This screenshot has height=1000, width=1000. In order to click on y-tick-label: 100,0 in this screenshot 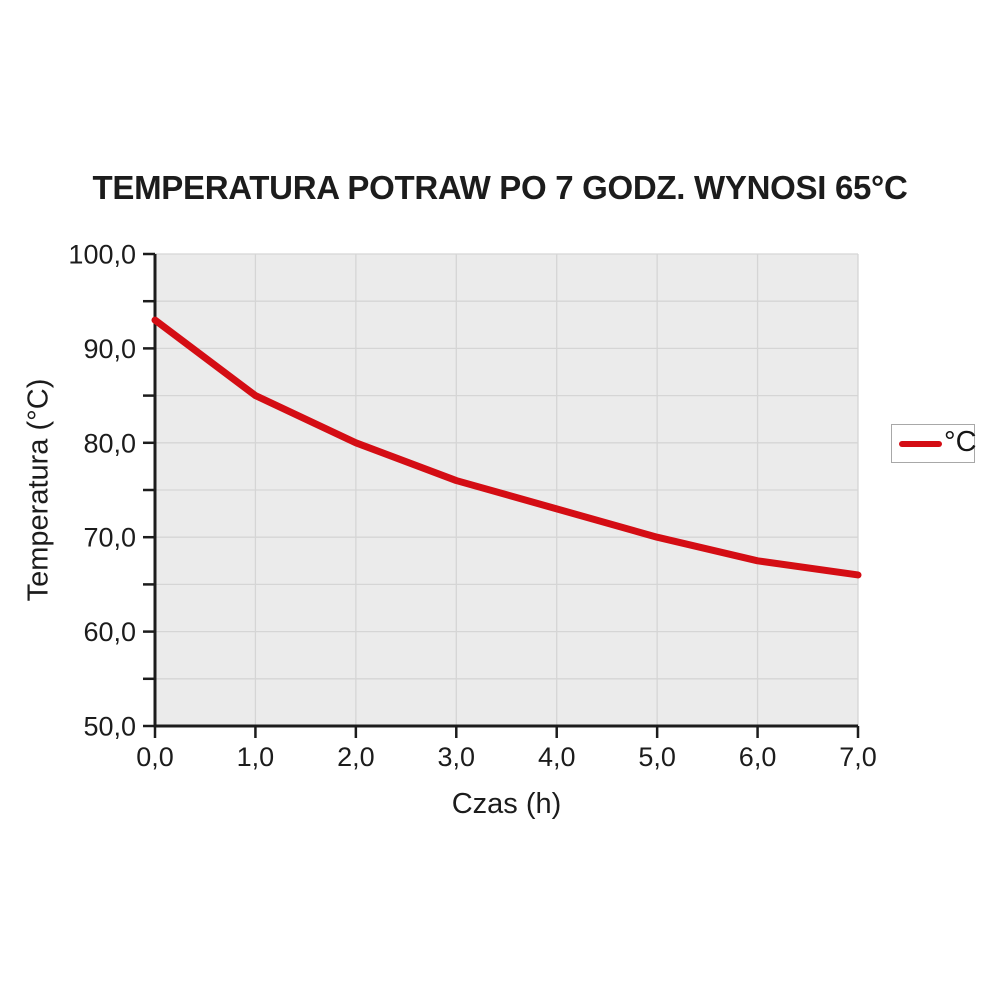, I will do `click(102, 254)`.